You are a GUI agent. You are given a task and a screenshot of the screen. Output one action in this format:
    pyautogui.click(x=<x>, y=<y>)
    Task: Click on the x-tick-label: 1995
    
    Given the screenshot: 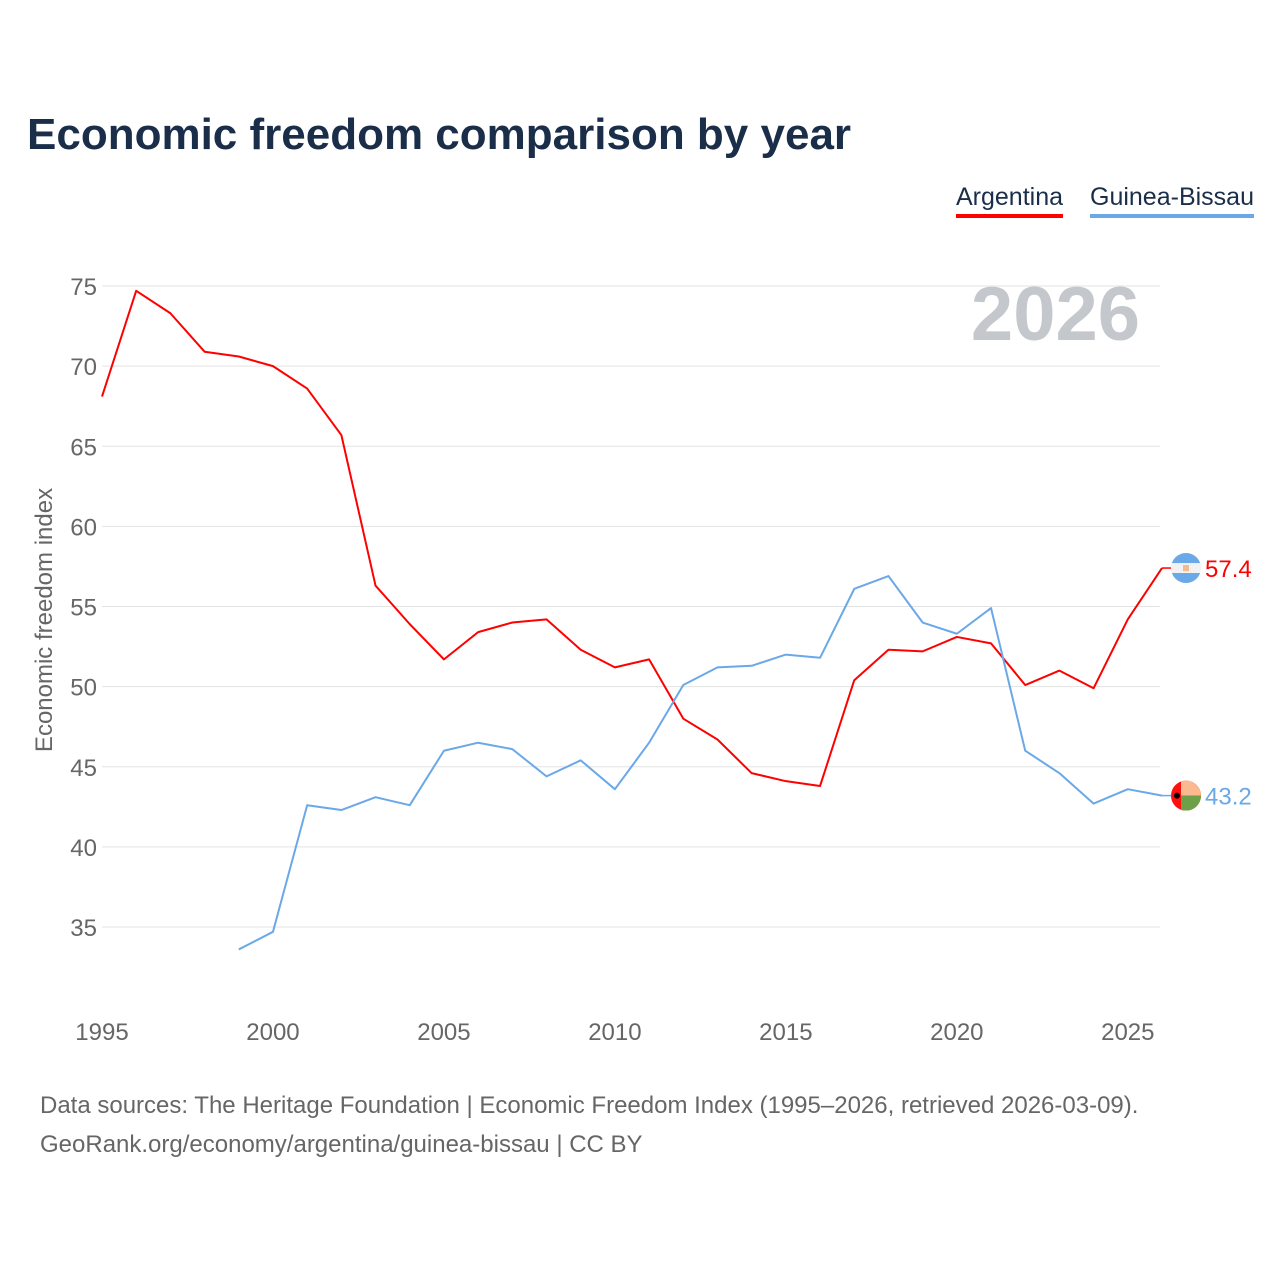 What is the action you would take?
    pyautogui.click(x=101, y=1032)
    